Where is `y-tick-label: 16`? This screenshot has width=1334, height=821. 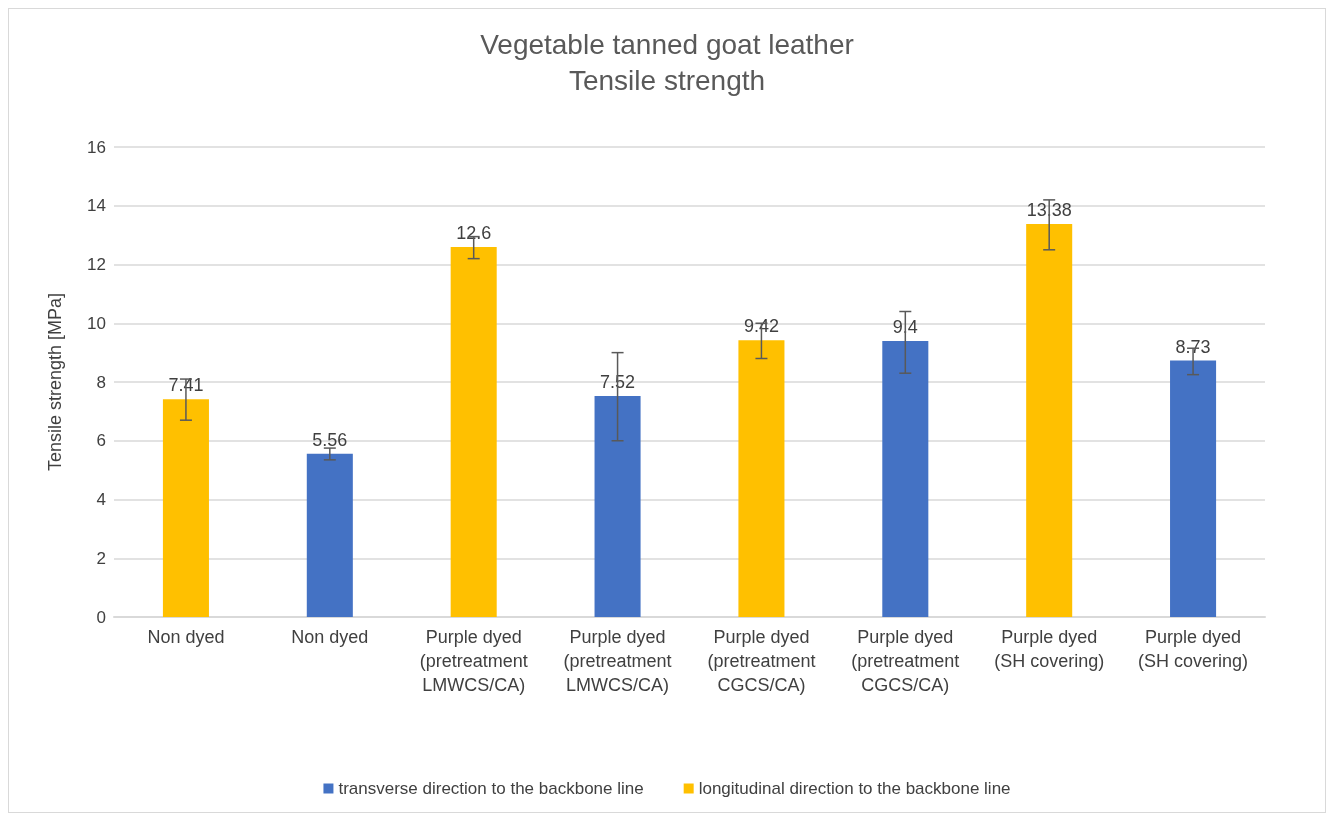
y-tick-label: 16 is located at coordinates (96, 147).